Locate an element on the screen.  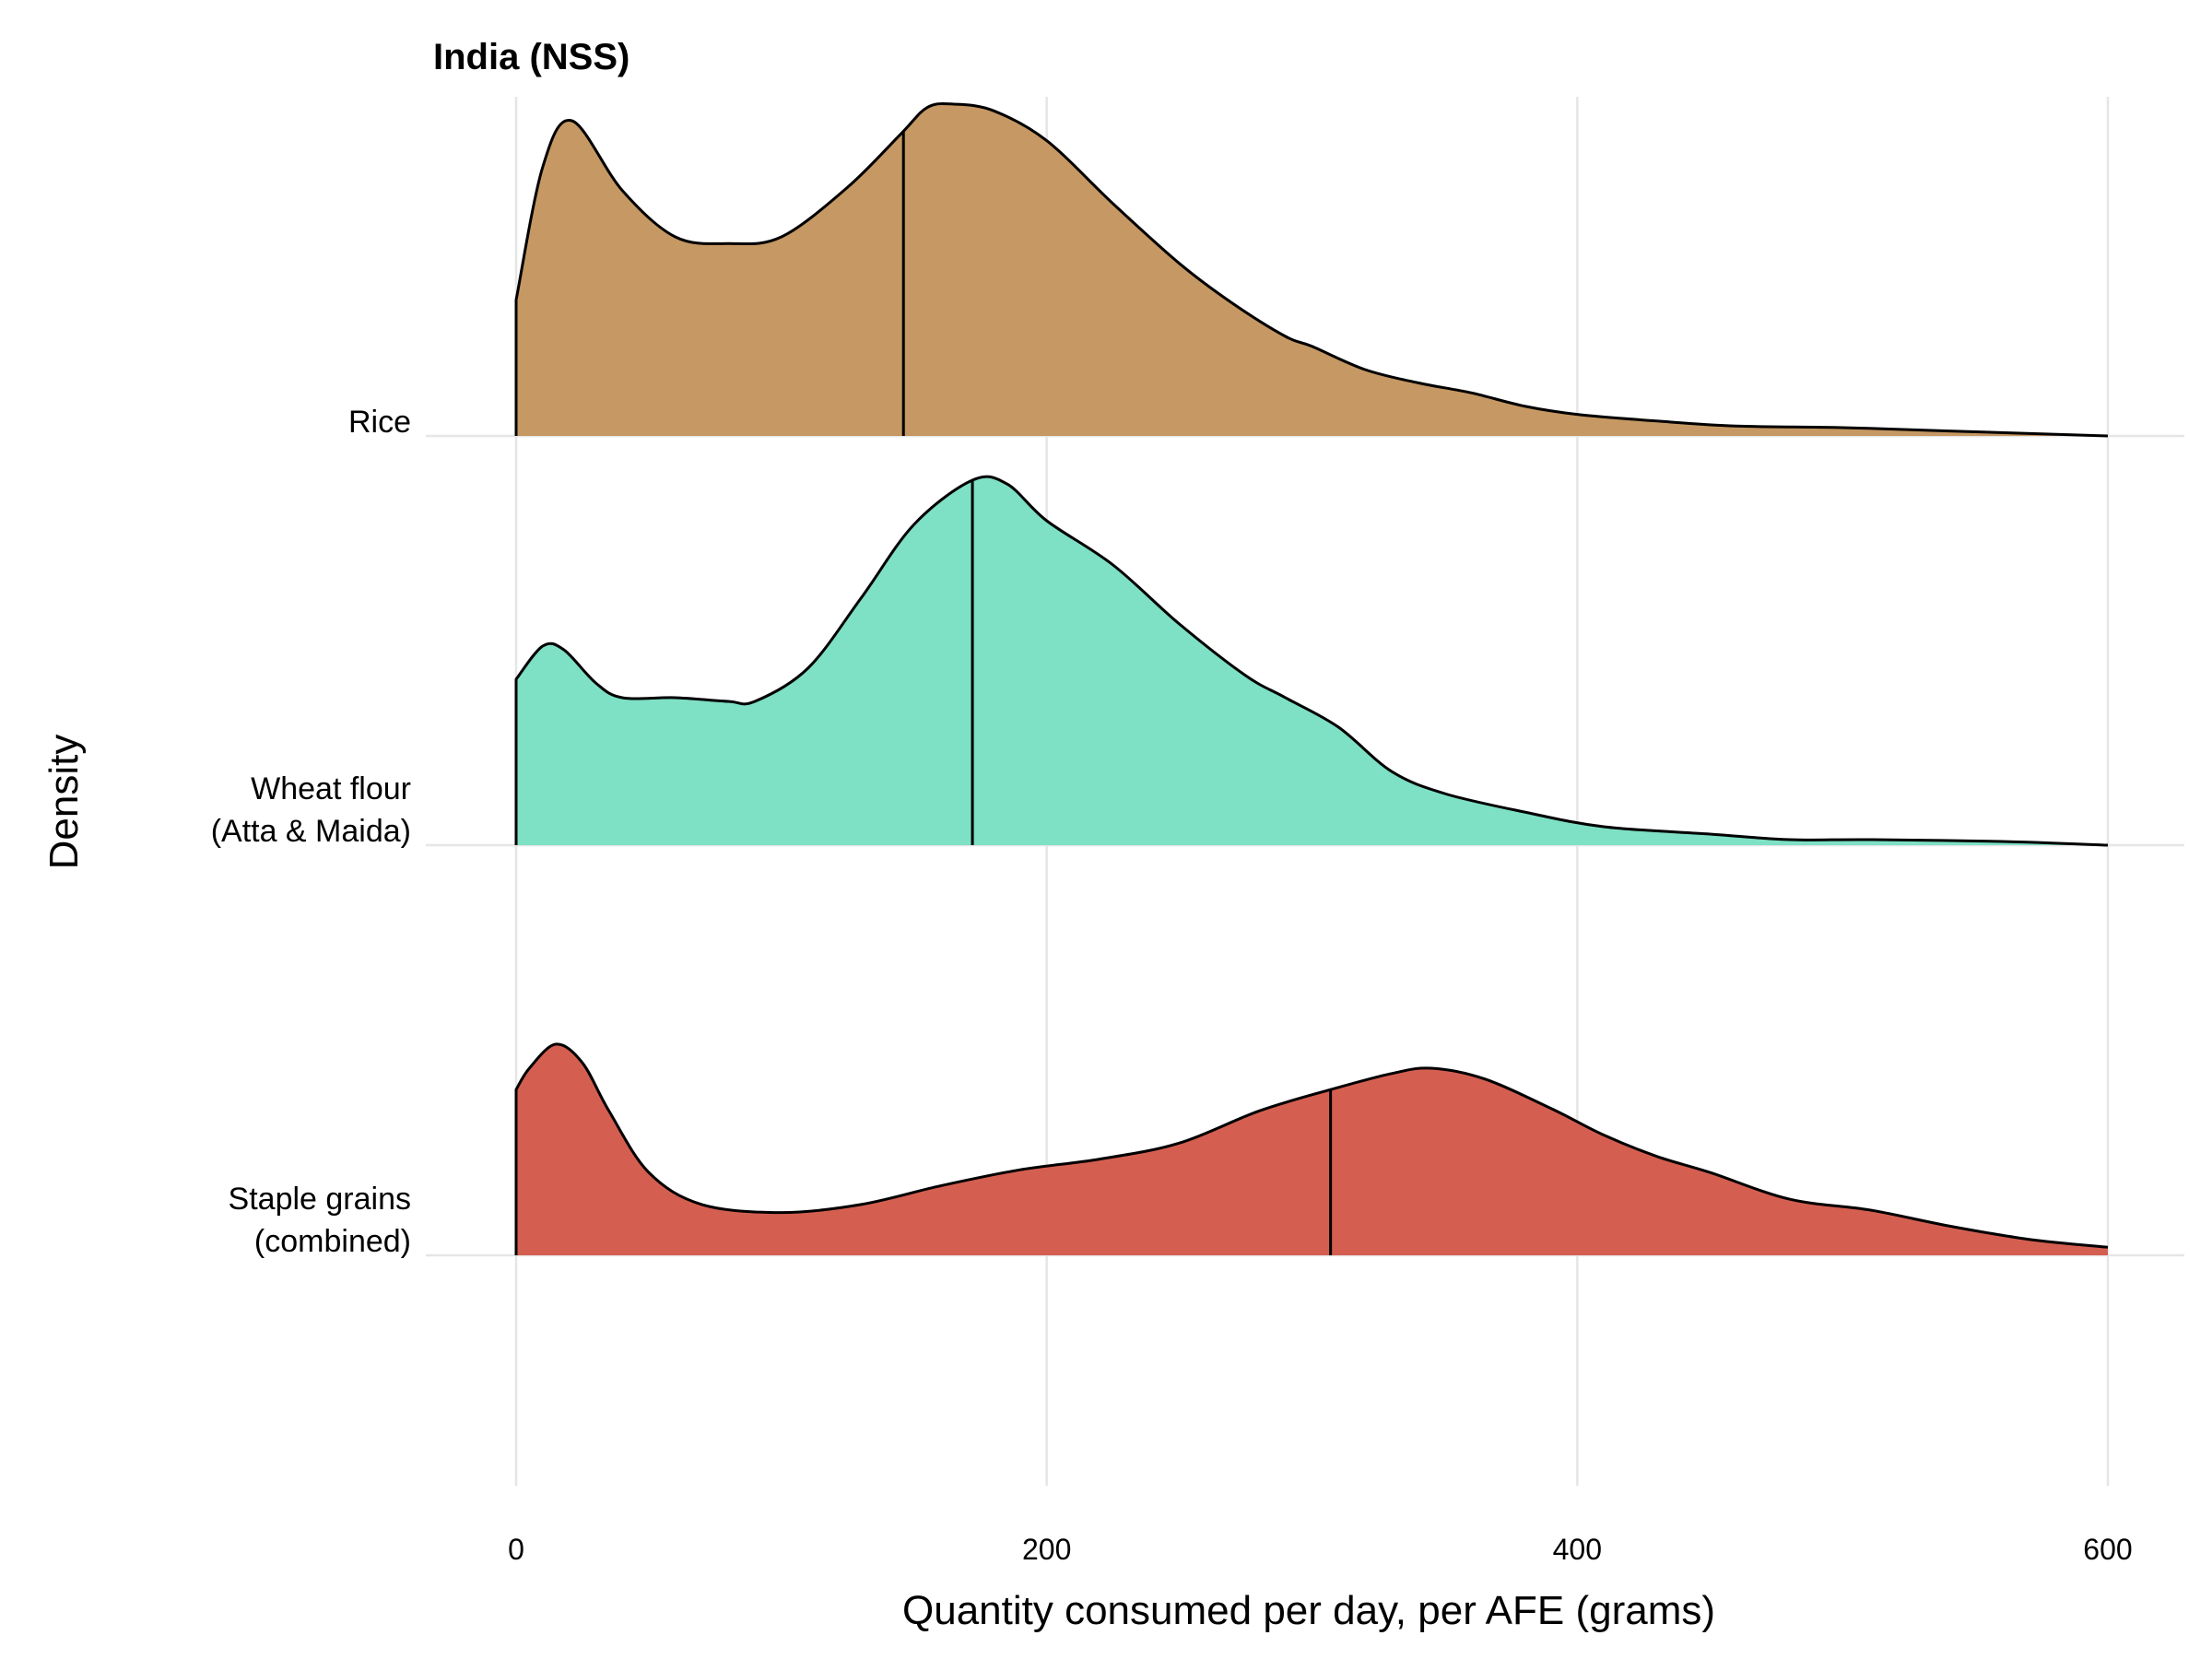
y-axis-title: Density is located at coordinates (64, 802).